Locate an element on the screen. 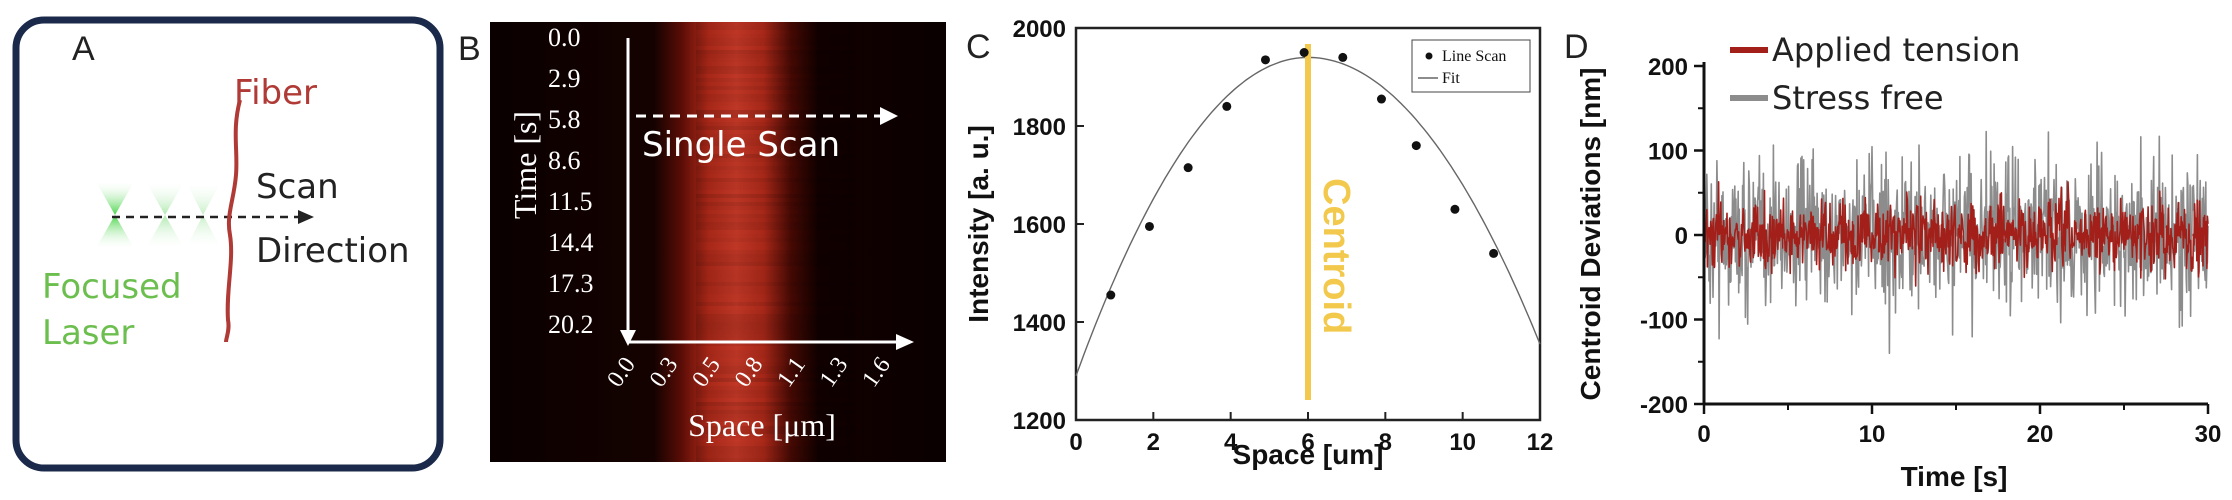 The height and width of the screenshot is (500, 2232). chart-d-xtick-label: 0 is located at coordinates (1703, 434).